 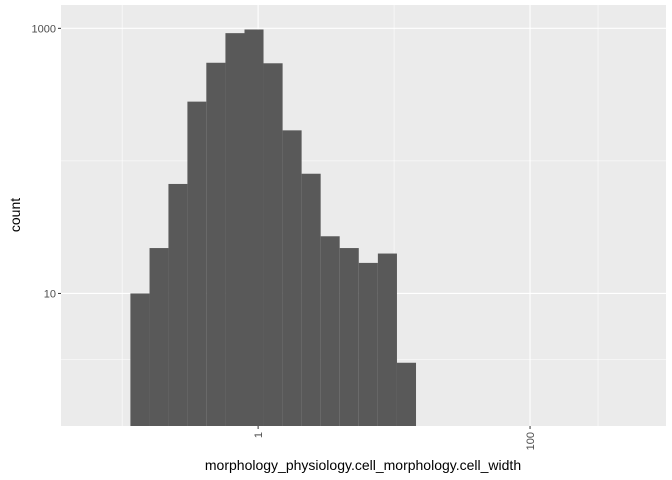 I want to click on y-tick-label: 10, so click(x=50, y=294).